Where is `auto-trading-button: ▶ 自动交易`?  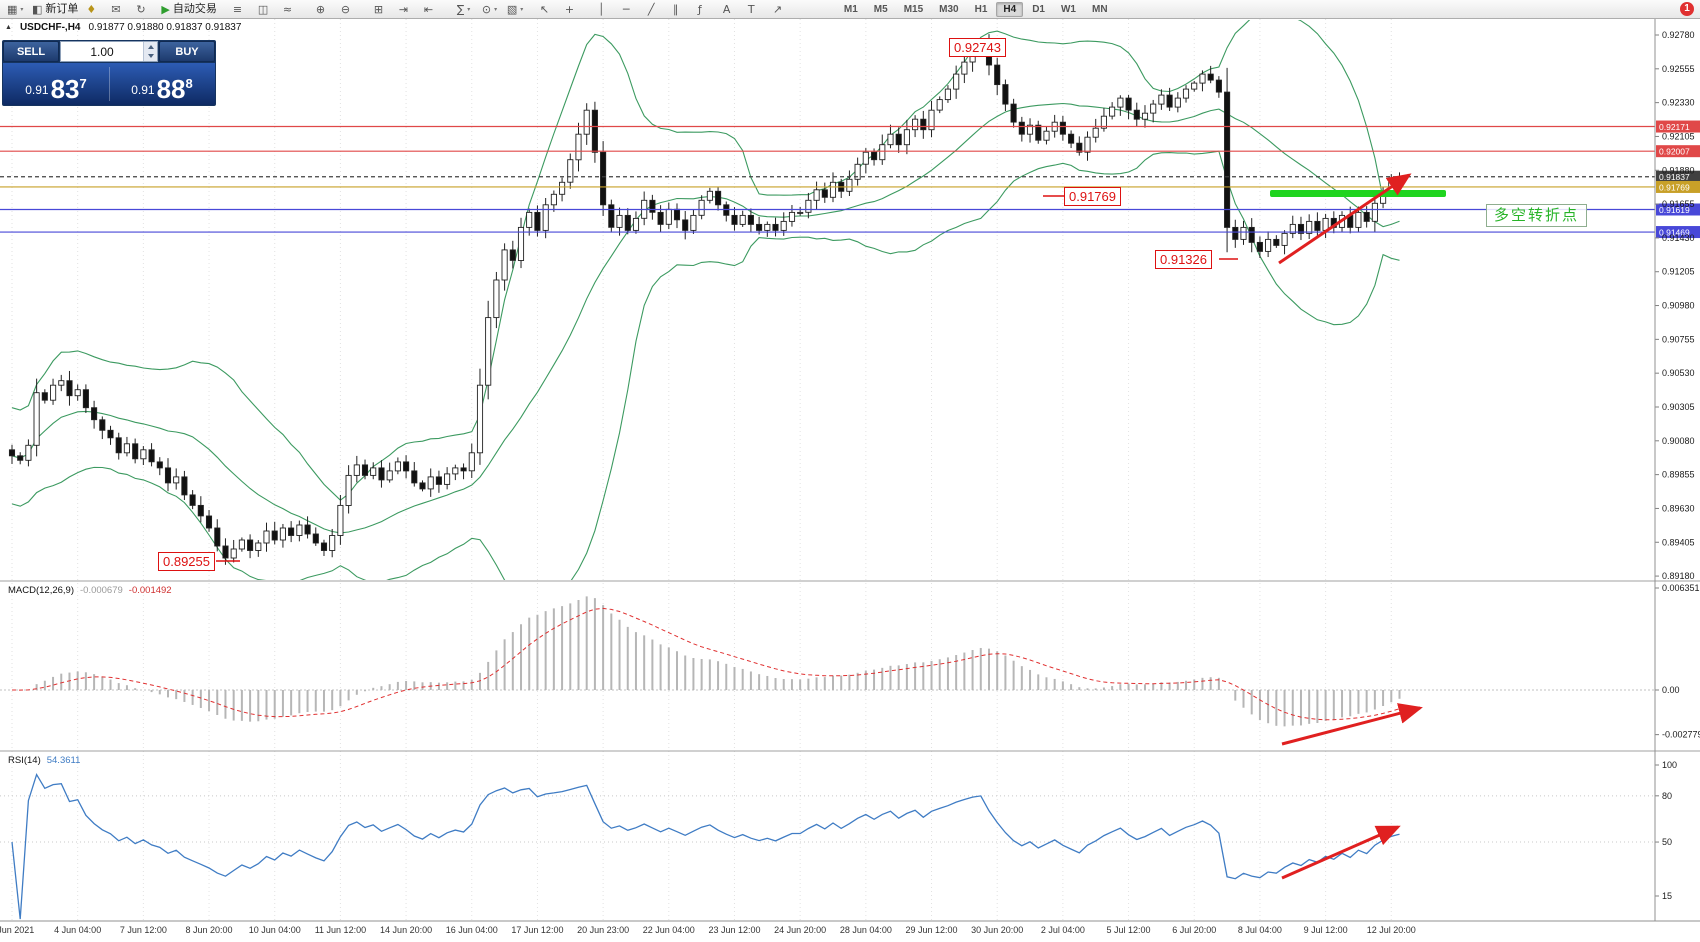
auto-trading-button: ▶ 自动交易 is located at coordinates (189, 9).